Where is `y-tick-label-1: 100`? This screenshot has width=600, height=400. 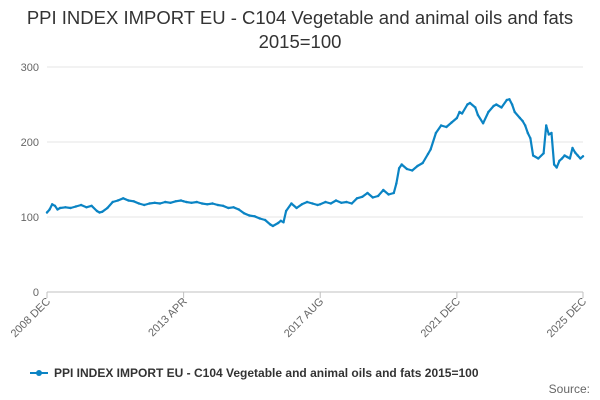
y-tick-label-1: 100 is located at coordinates (30, 218).